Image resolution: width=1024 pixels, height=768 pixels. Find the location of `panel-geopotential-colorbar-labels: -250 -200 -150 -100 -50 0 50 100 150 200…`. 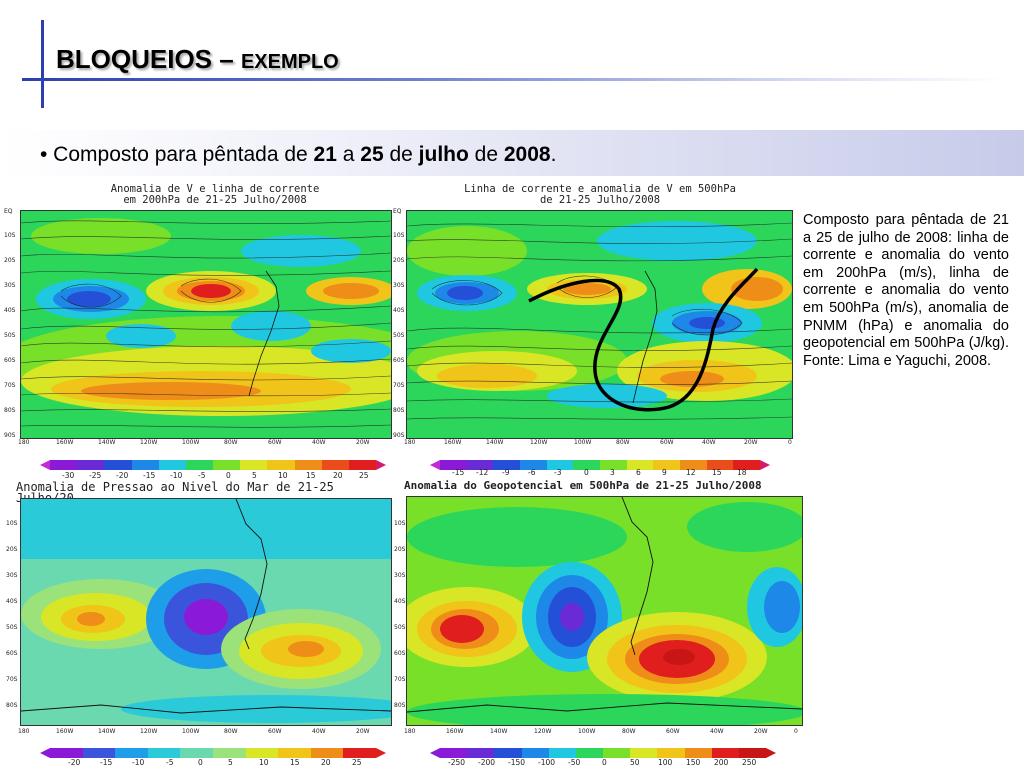

panel-geopotential-colorbar-labels: -250 -200 -150 -100 -50 0 50 100 150 200… is located at coordinates (602, 762).